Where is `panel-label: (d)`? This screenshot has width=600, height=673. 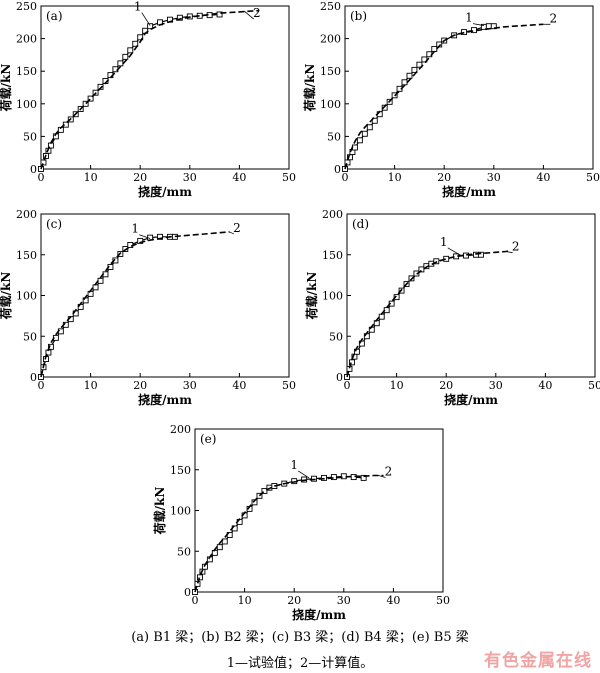 panel-label: (d) is located at coordinates (360, 224).